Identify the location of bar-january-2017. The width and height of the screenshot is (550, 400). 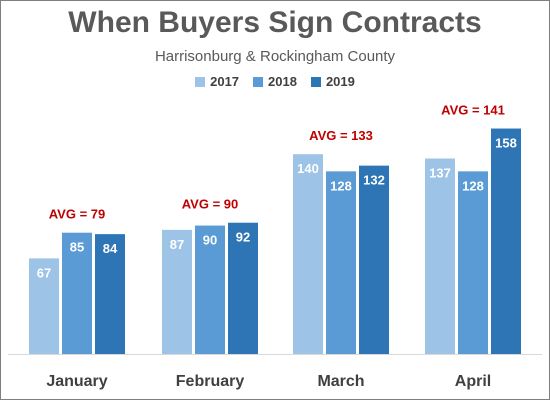
(44, 306).